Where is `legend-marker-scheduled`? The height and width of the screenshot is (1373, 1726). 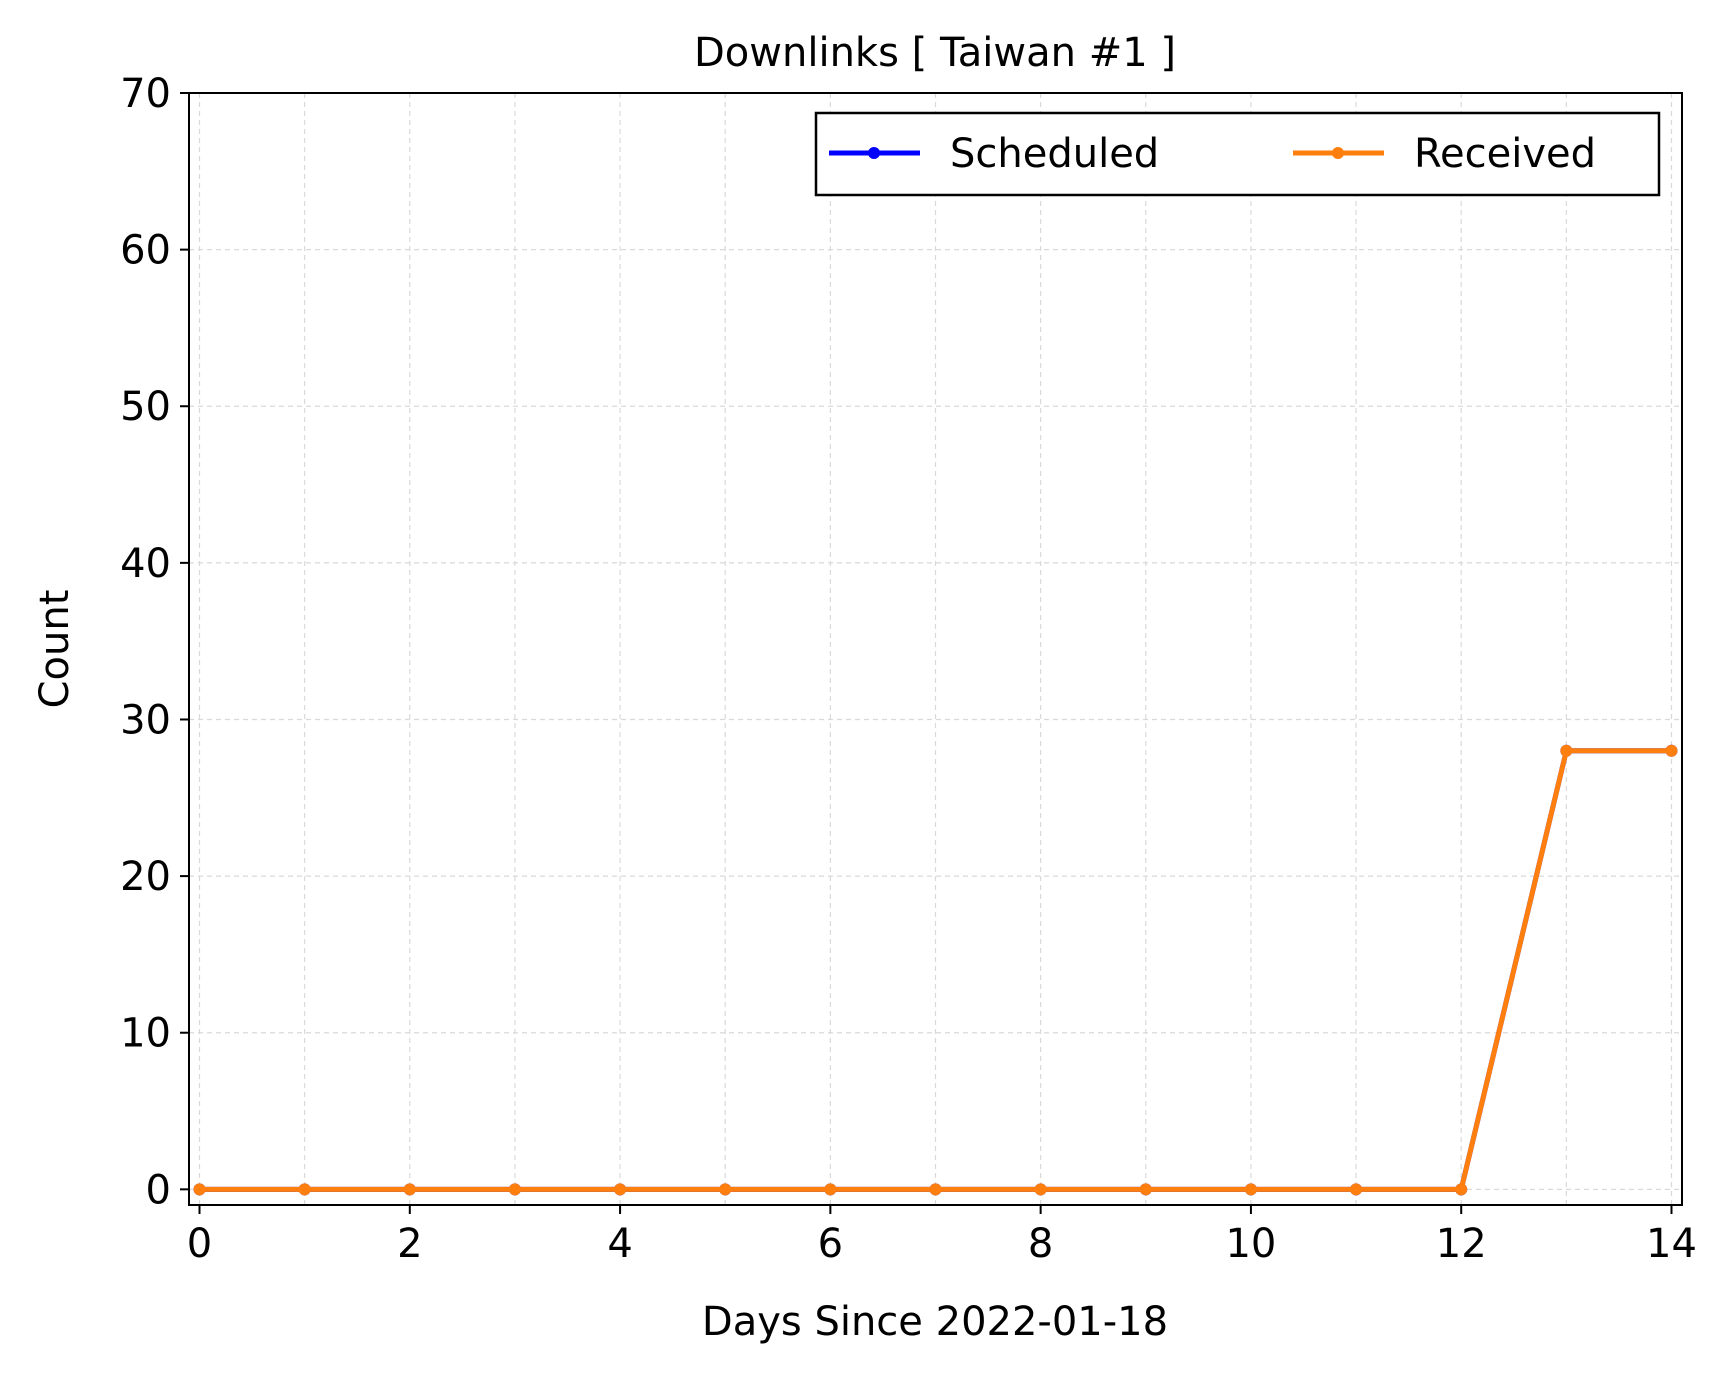
legend-marker-scheduled is located at coordinates (874, 153).